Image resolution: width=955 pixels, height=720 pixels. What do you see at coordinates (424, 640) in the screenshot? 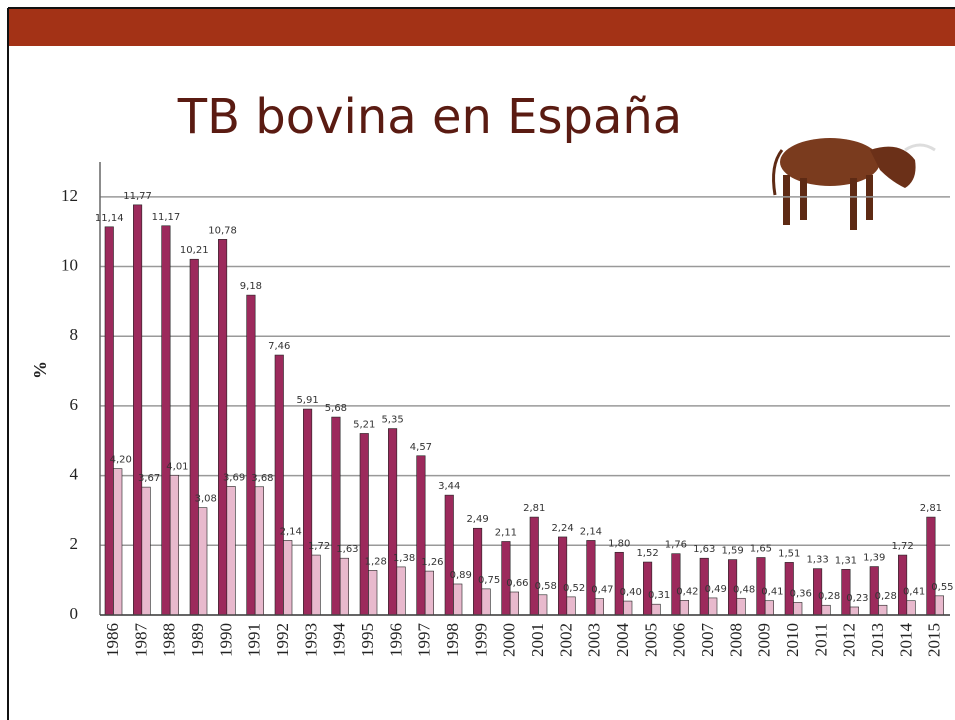
I see `x-tick-label: 1997` at bounding box center [424, 640].